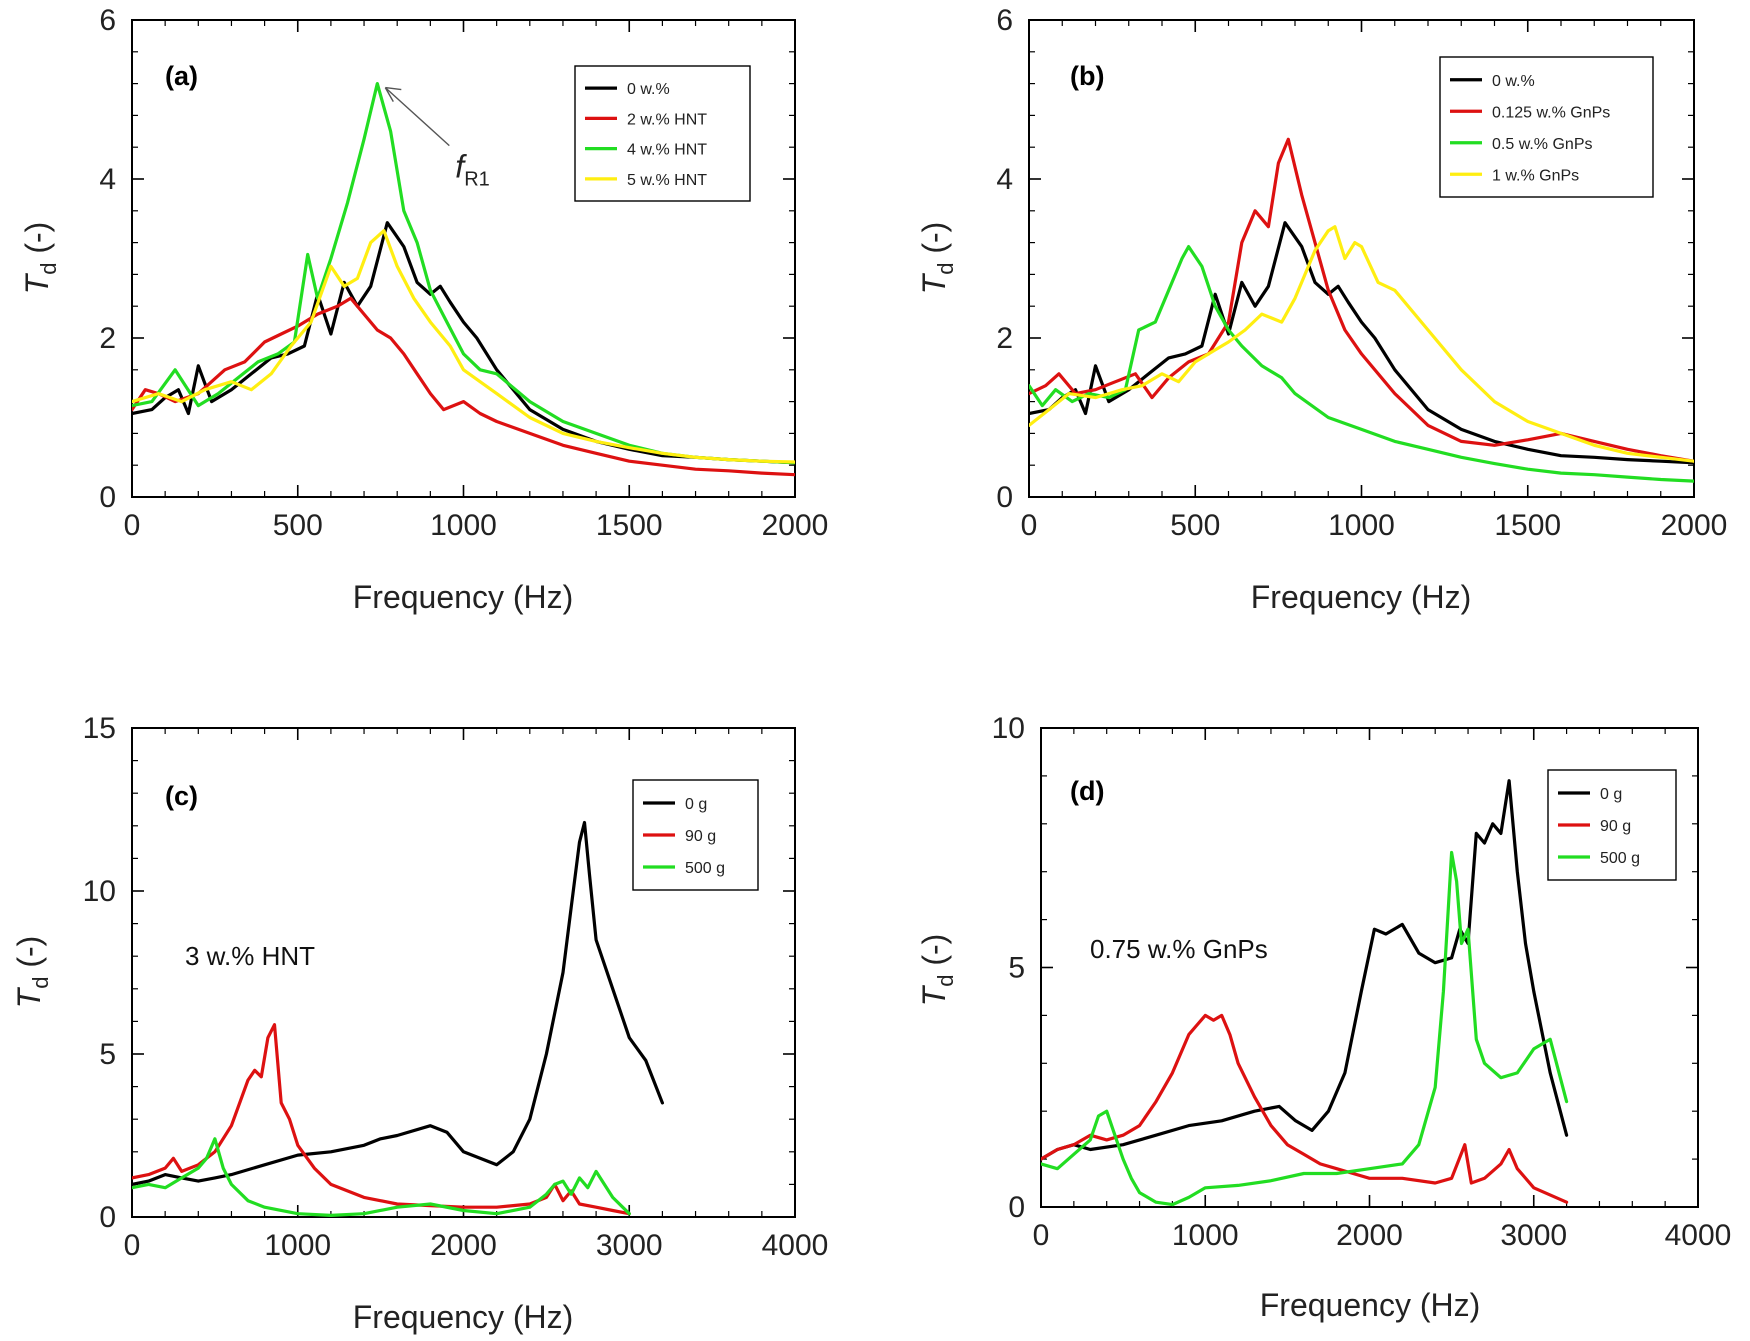  I want to click on annotation-label: fR1, so click(472, 170).